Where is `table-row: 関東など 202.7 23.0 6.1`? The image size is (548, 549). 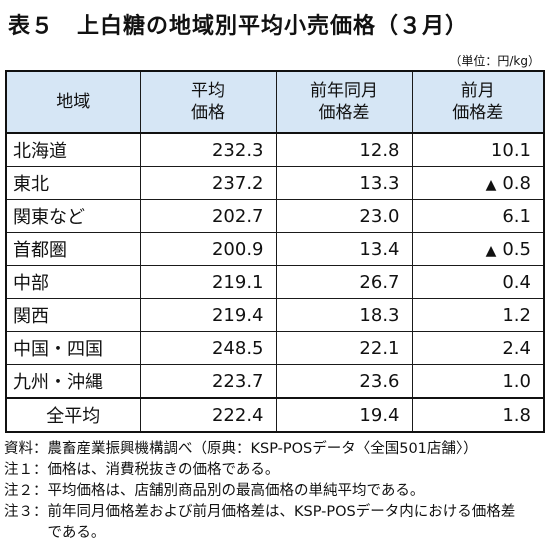
table-row: 関東など 202.7 23.0 6.1 is located at coordinates (275, 216).